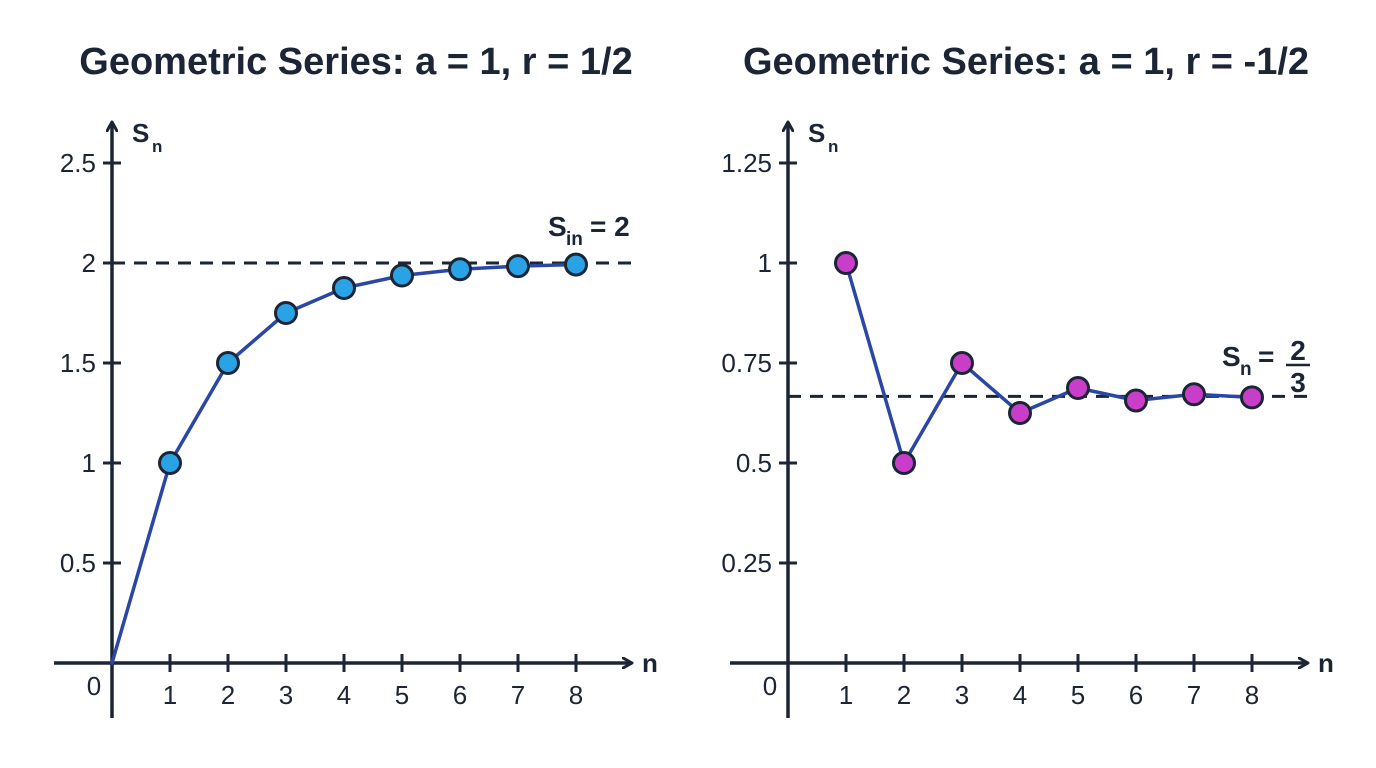  Describe the element at coordinates (89, 263) in the screenshot. I see `y-tick-label: 2` at that location.